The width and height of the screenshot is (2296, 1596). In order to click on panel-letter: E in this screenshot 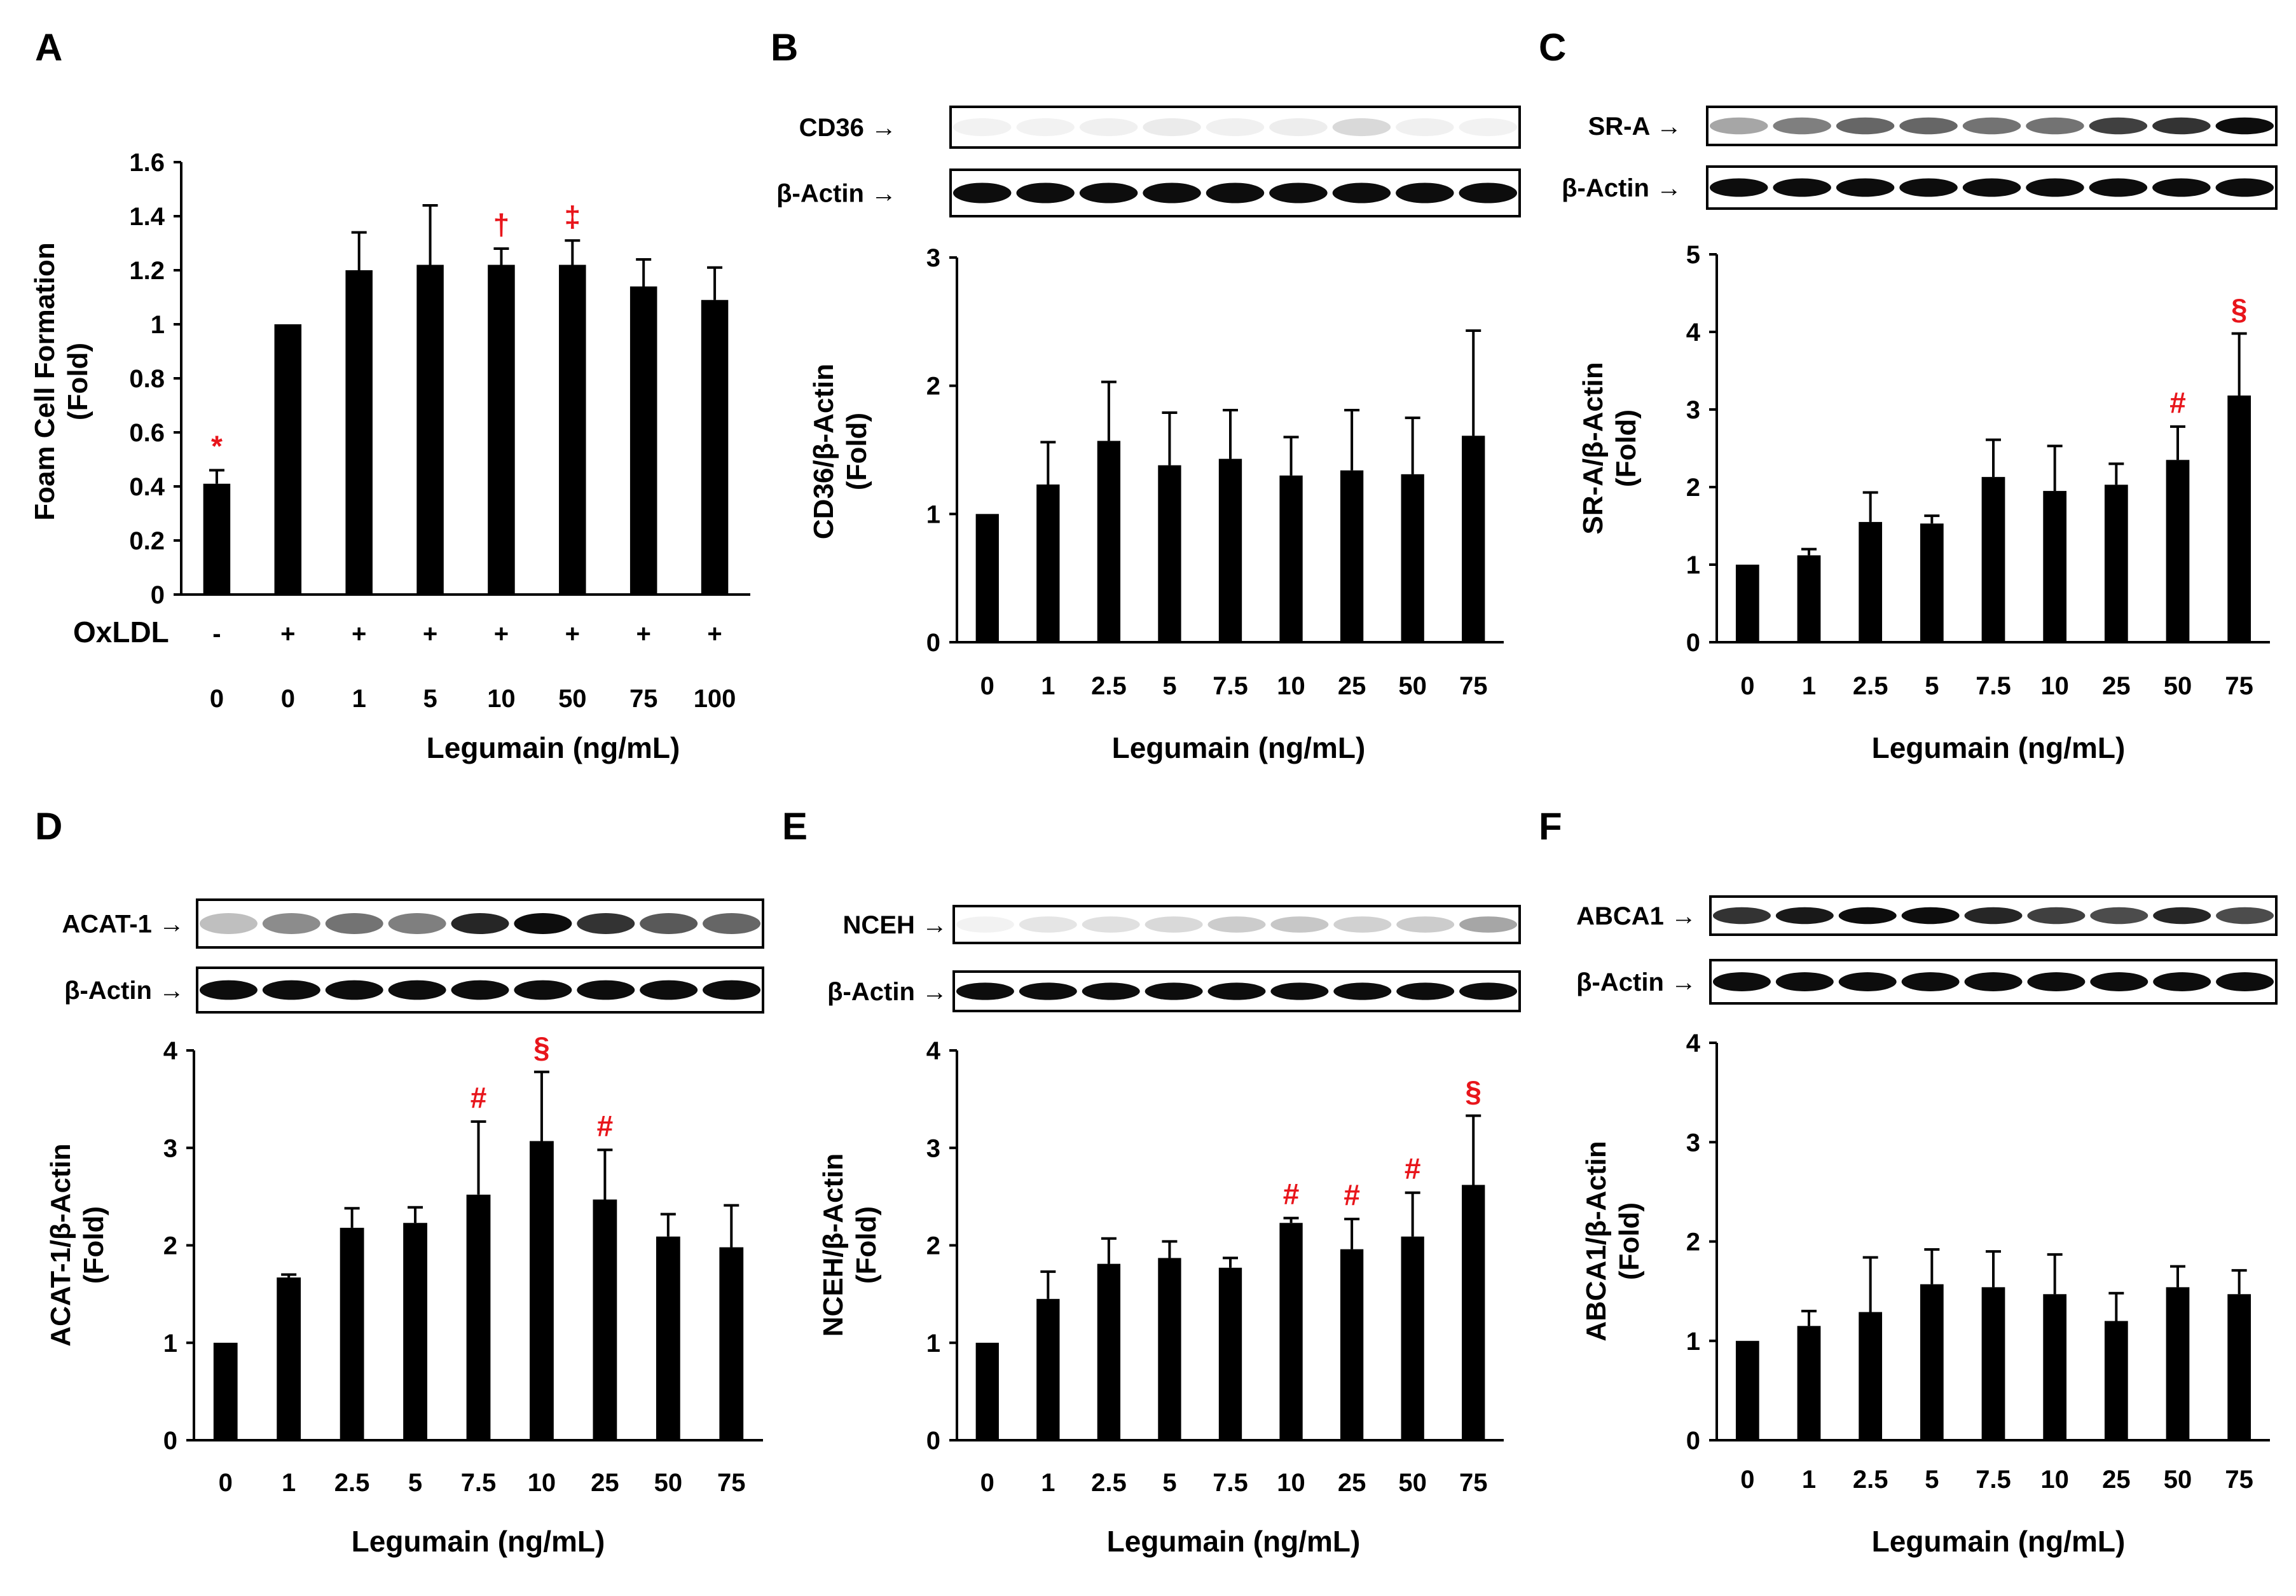, I will do `click(795, 826)`.